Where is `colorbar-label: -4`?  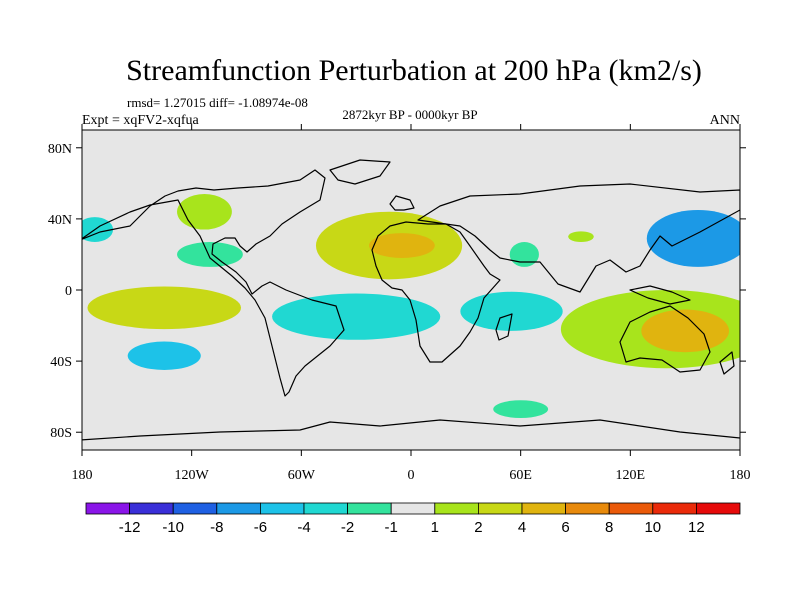
colorbar-label: -4 is located at coordinates (303, 527).